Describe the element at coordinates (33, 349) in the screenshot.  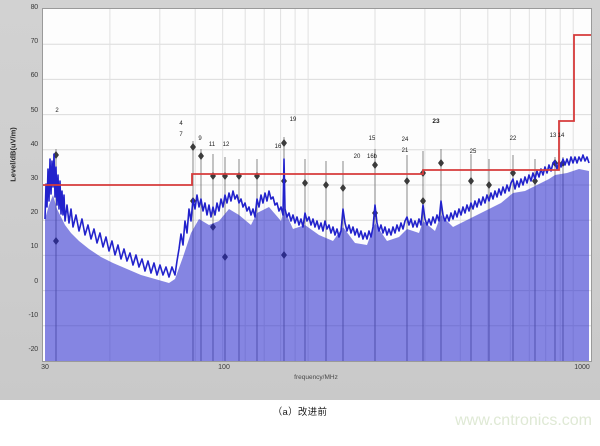
I see `y-tick-label: -20` at that location.